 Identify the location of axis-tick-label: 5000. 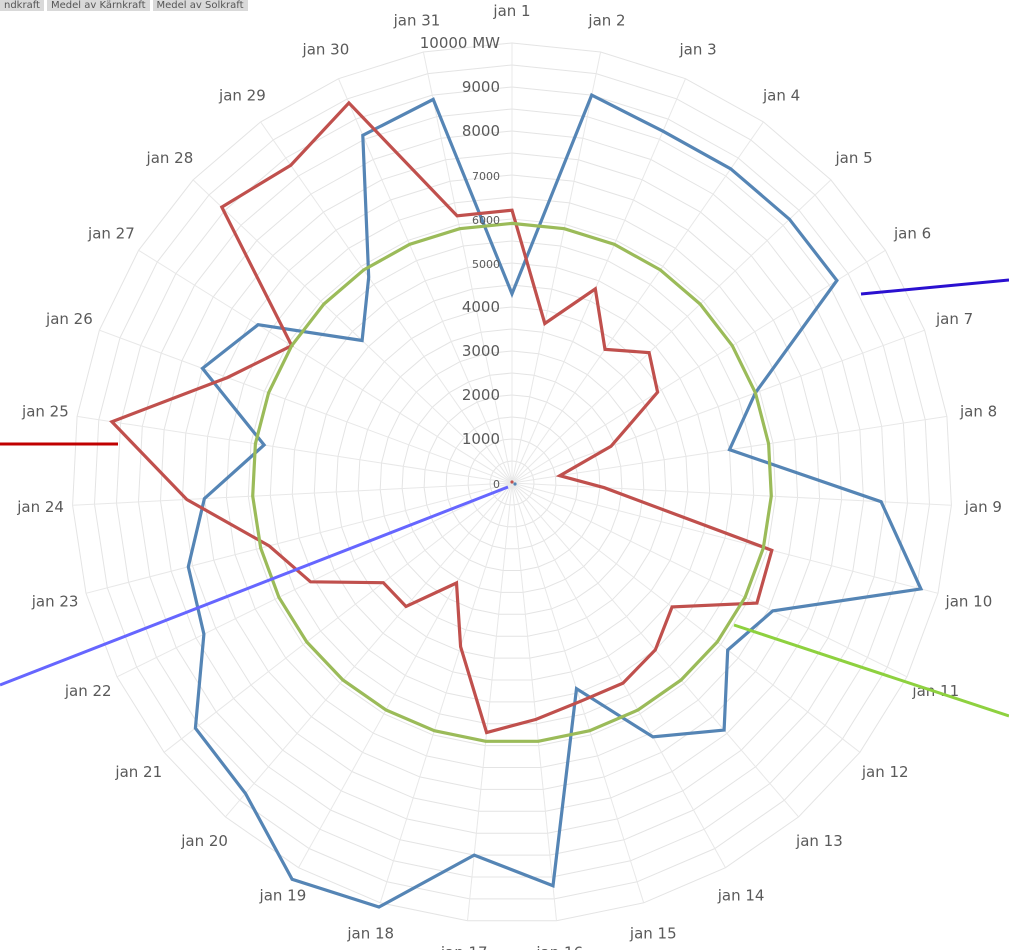
(486, 264).